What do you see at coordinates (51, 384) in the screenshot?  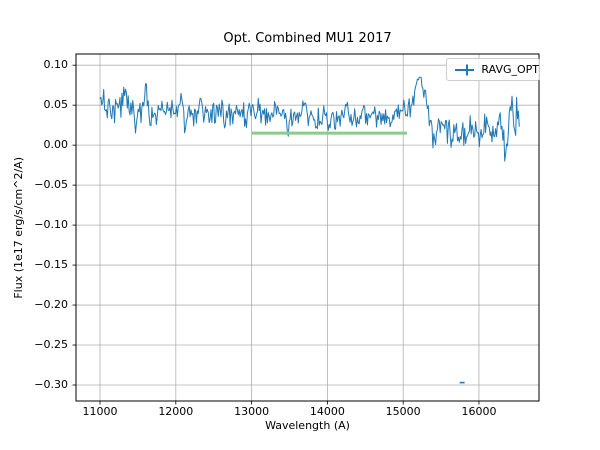 I see `y-tick-label: −0.30` at bounding box center [51, 384].